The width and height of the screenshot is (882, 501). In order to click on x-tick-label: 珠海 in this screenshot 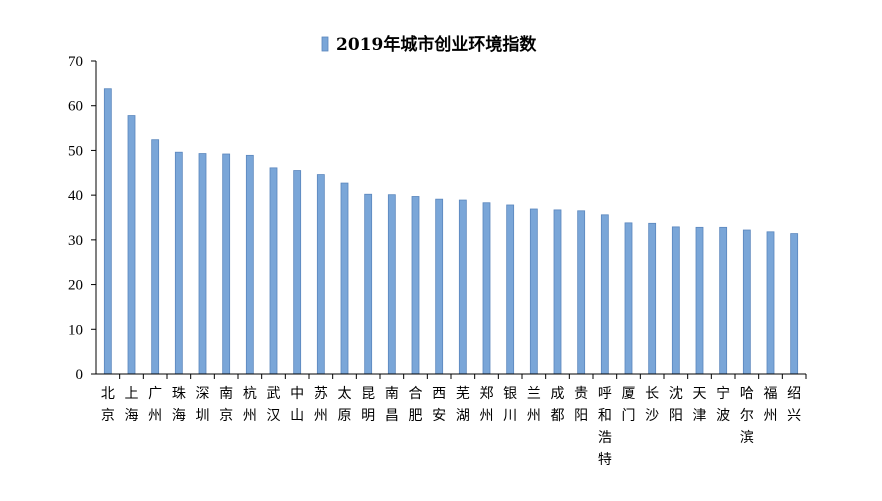, I will do `click(179, 405)`.